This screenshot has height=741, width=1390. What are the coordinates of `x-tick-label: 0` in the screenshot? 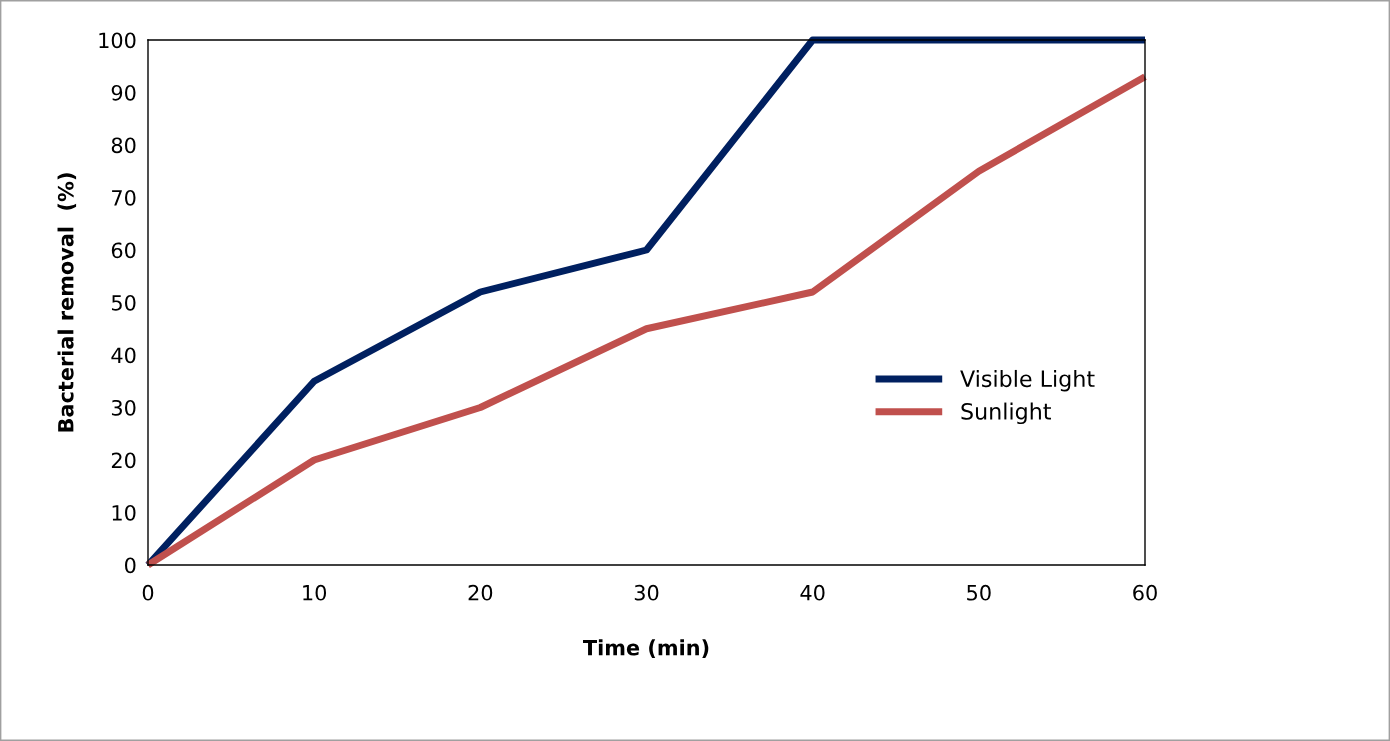 It's located at (148, 592).